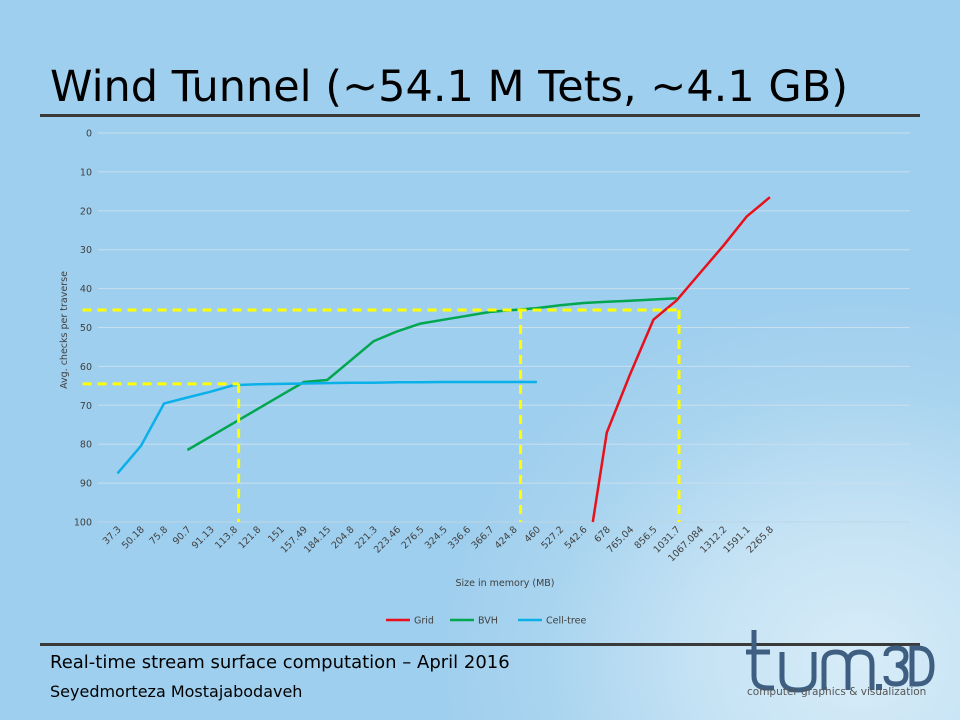 Image resolution: width=960 pixels, height=720 pixels. I want to click on footer-divider, so click(480, 644).